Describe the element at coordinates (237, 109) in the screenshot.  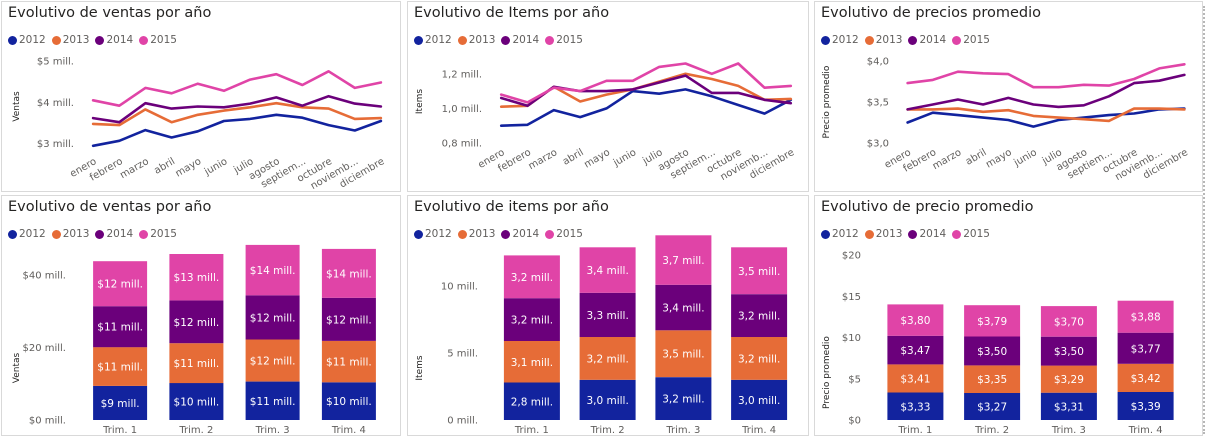
I see `series-line-2014` at that location.